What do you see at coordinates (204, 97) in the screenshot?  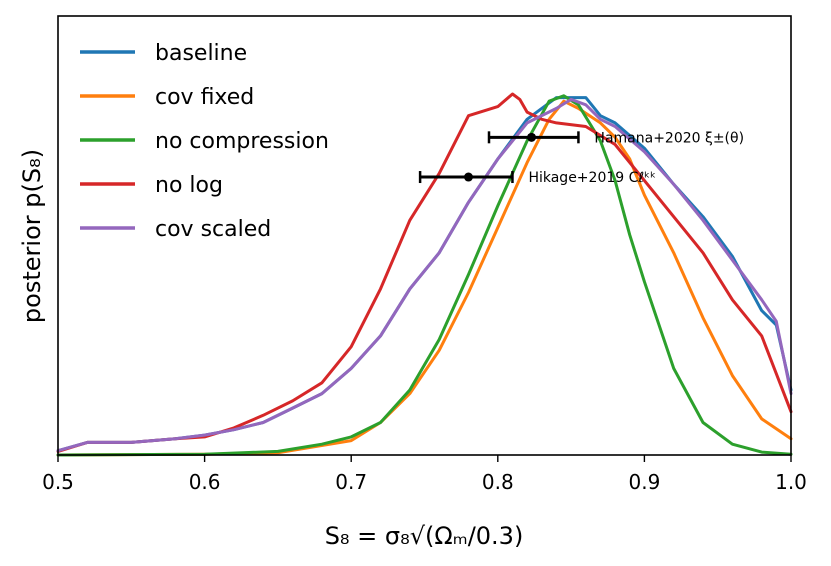 I see `legend-label: cov fixed` at bounding box center [204, 97].